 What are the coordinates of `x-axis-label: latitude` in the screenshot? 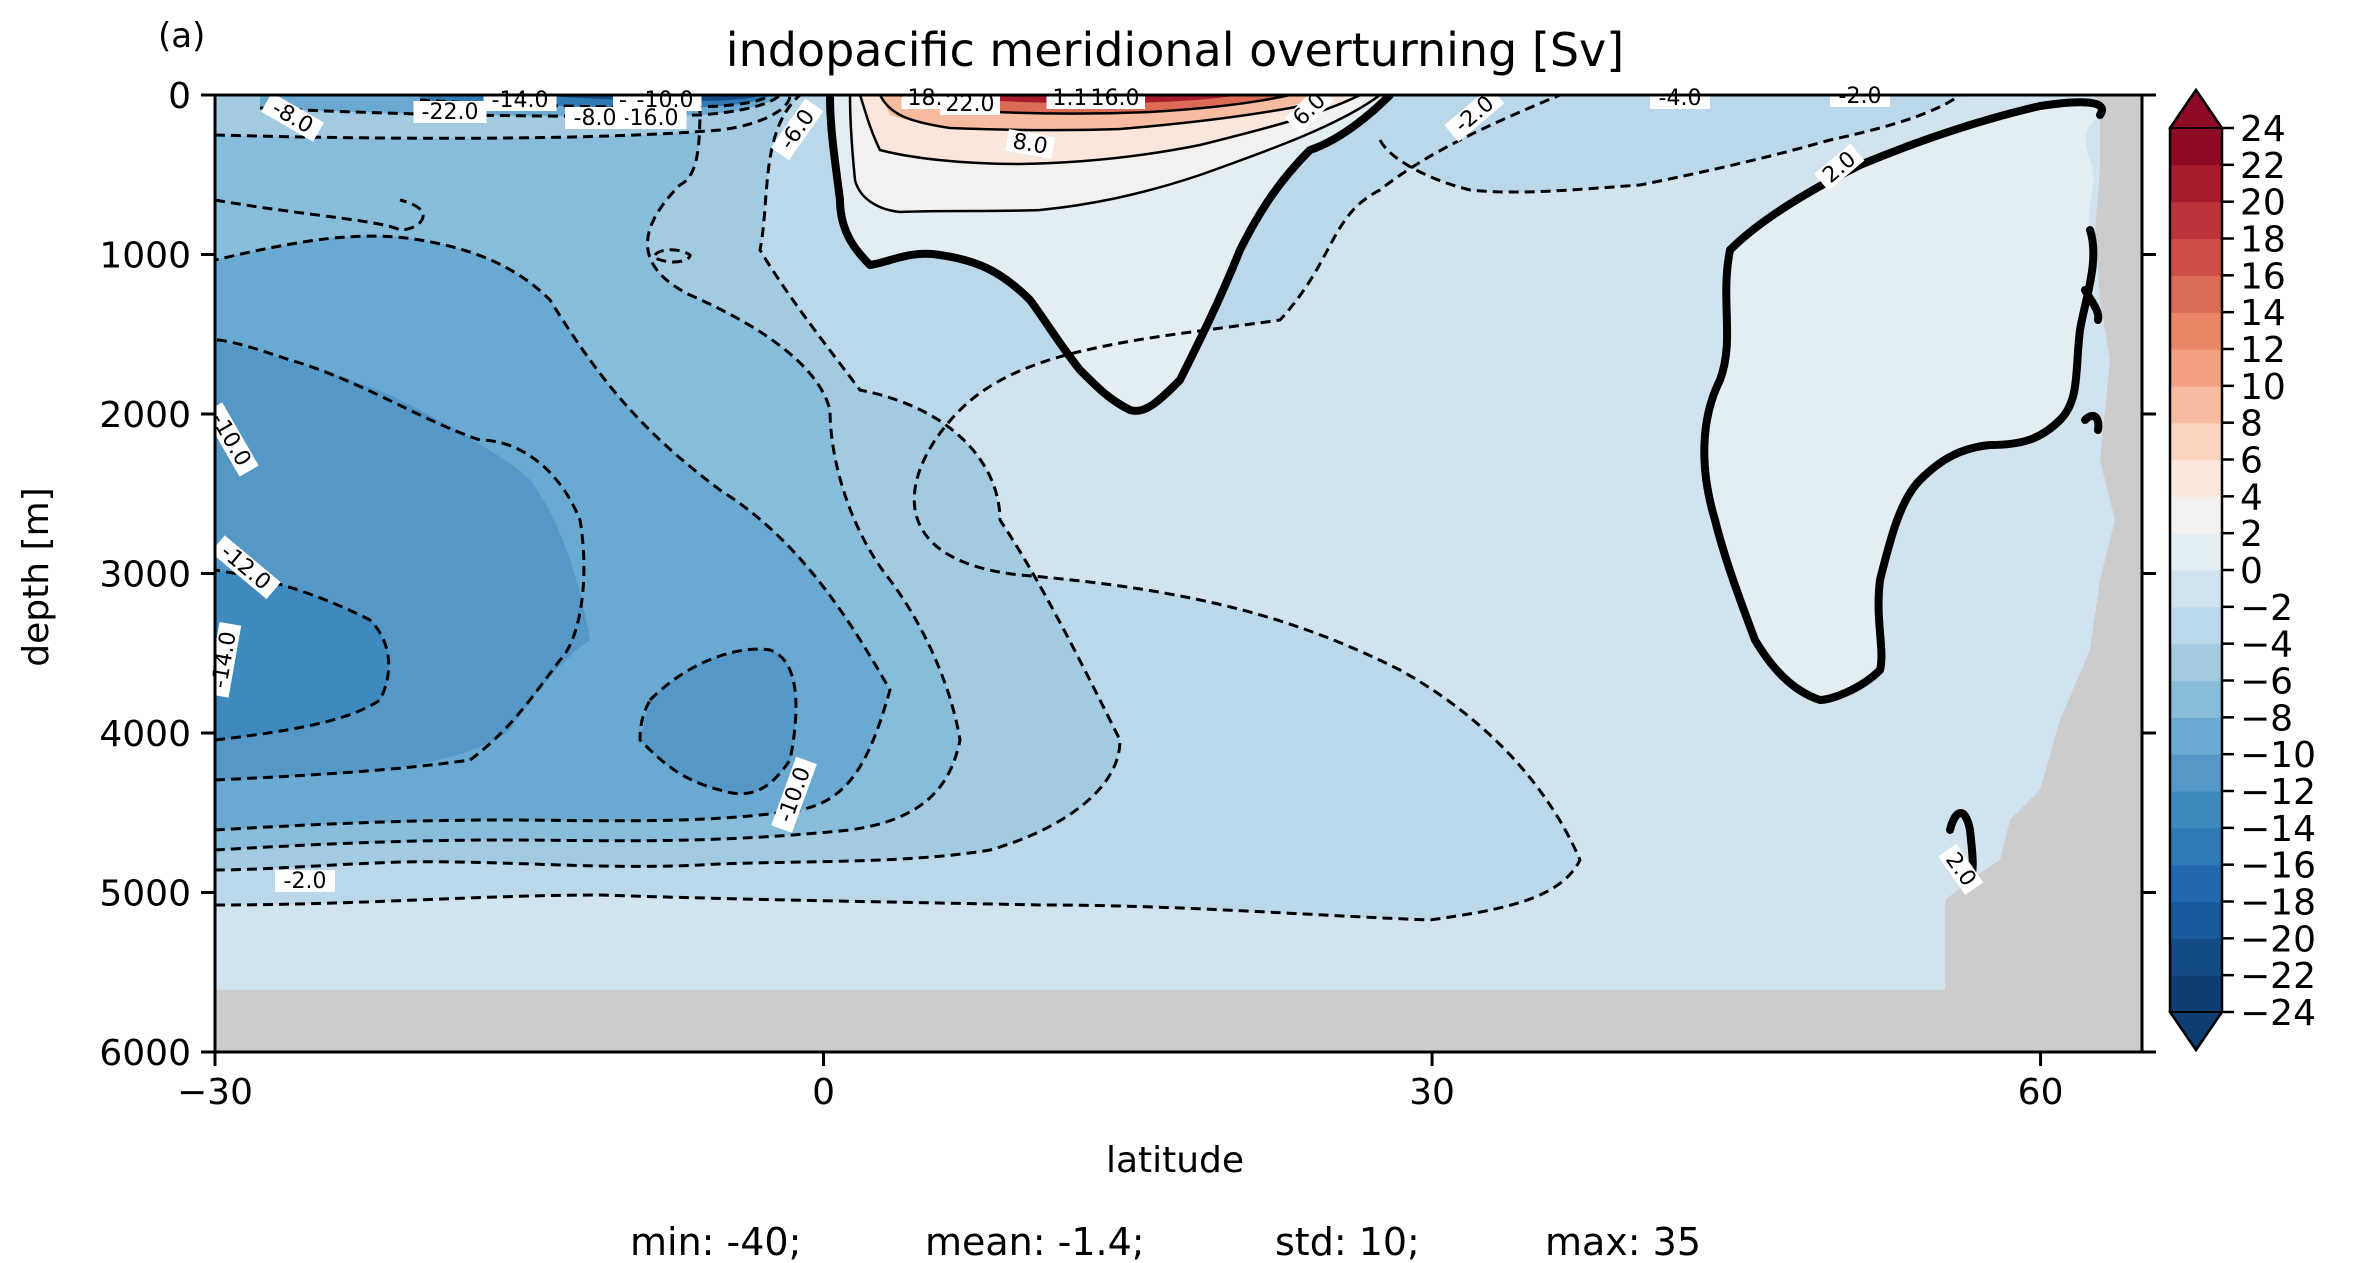 It's located at (1175, 1160).